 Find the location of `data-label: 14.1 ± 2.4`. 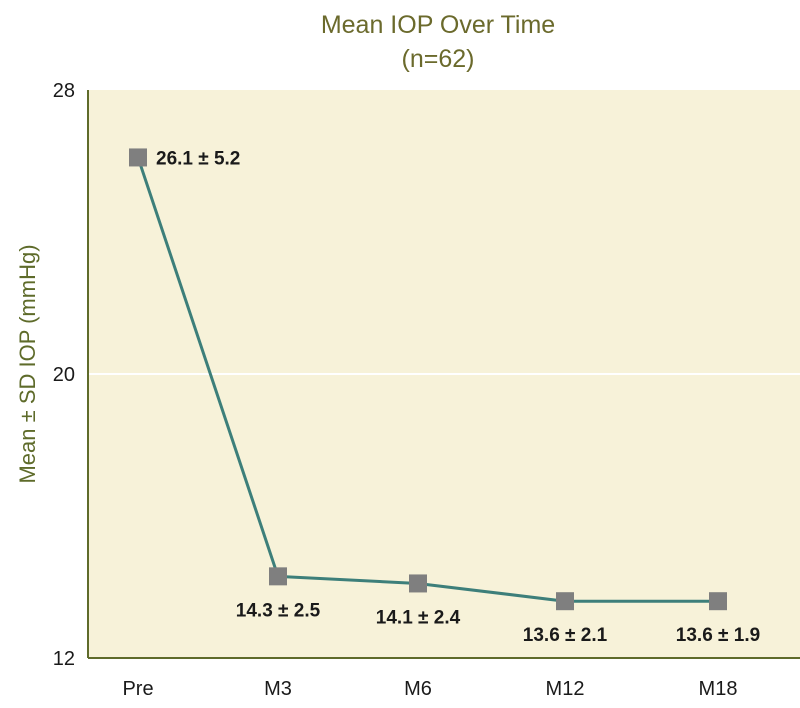

data-label: 14.1 ± 2.4 is located at coordinates (418, 617).